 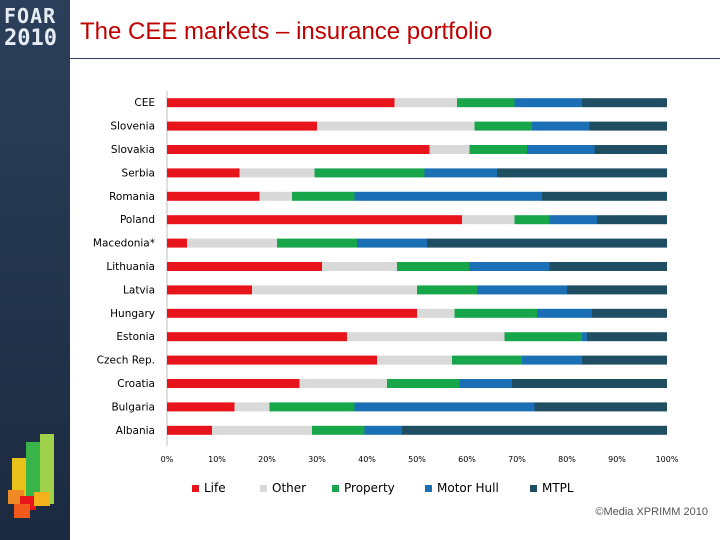 What do you see at coordinates (558, 488) in the screenshot?
I see `legend-label: MTPL` at bounding box center [558, 488].